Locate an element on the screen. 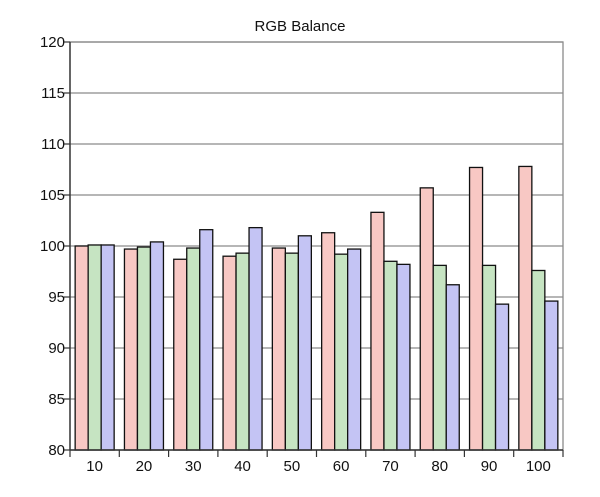 Image resolution: width=600 pixels, height=497 pixels. y-tick-label: 105 is located at coordinates (52, 195).